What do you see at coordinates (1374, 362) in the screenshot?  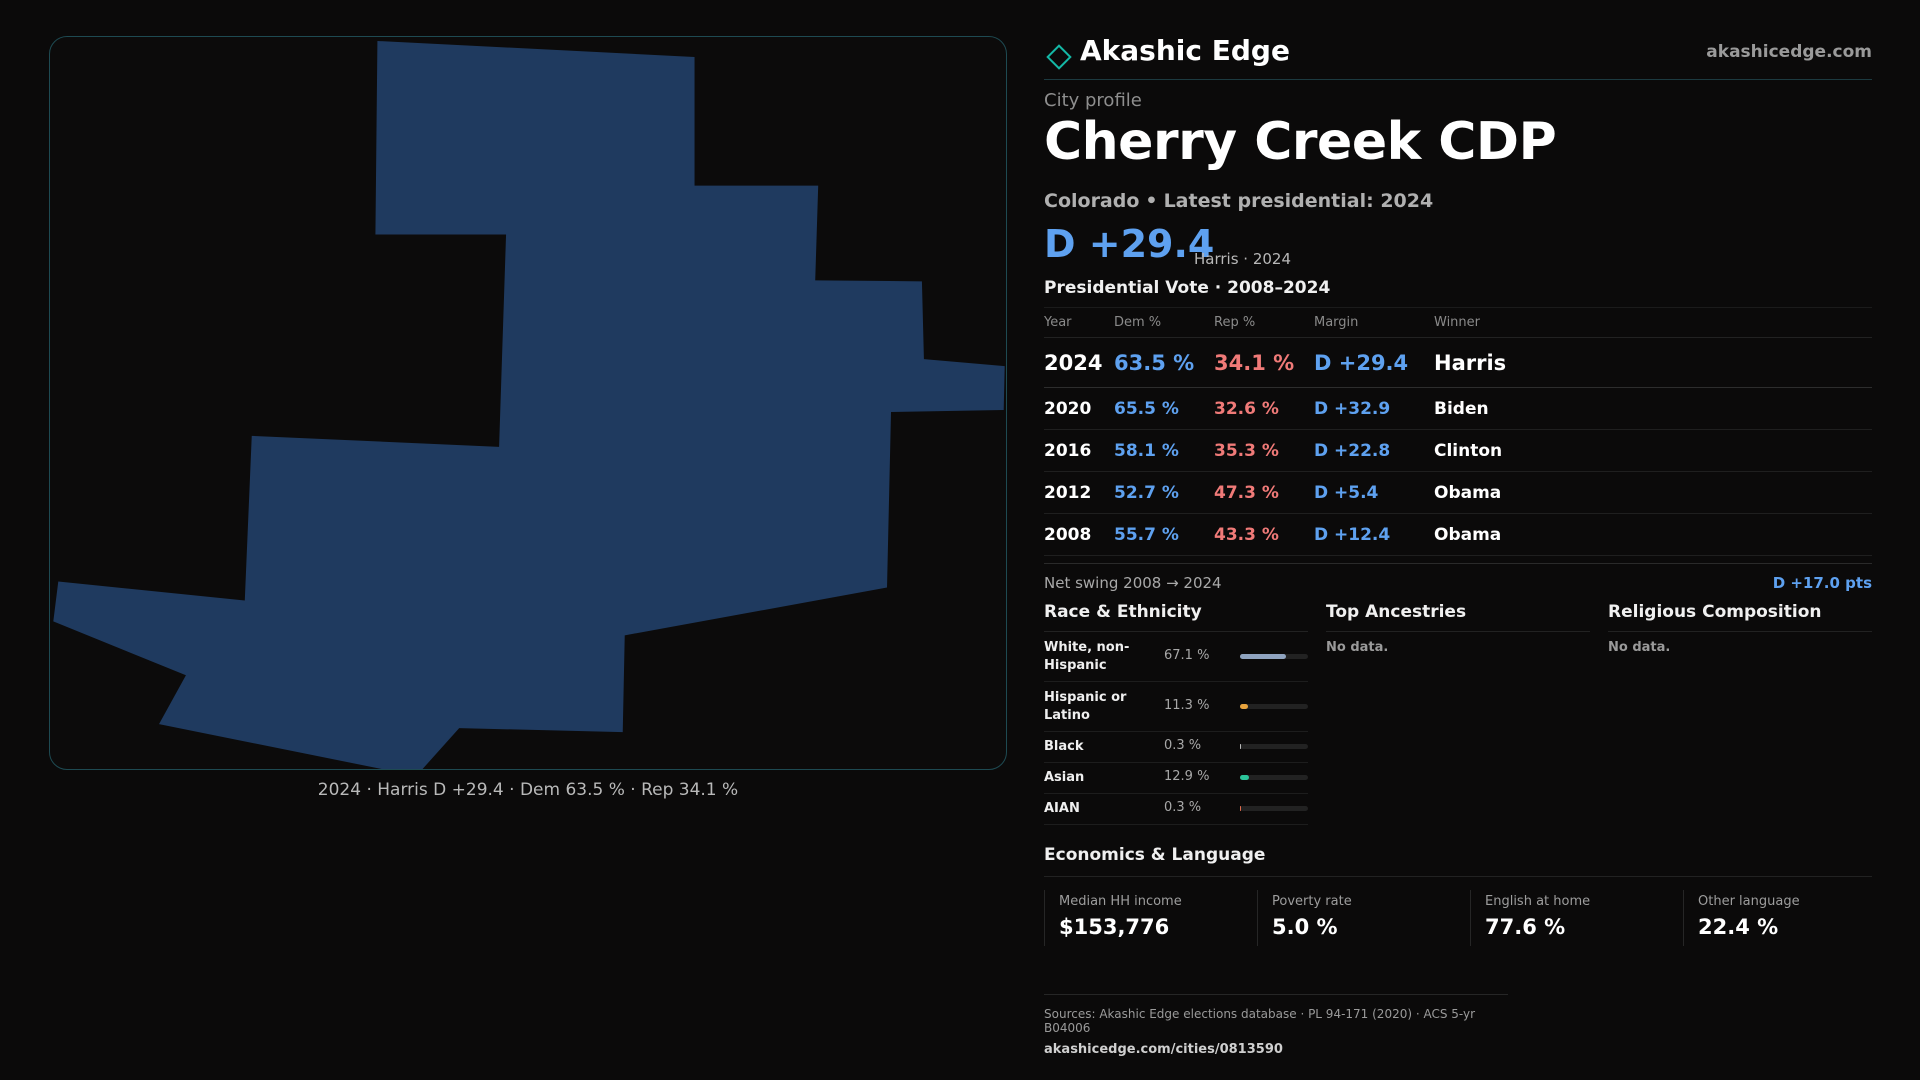 I see `cell-margin: D +29.4` at bounding box center [1374, 362].